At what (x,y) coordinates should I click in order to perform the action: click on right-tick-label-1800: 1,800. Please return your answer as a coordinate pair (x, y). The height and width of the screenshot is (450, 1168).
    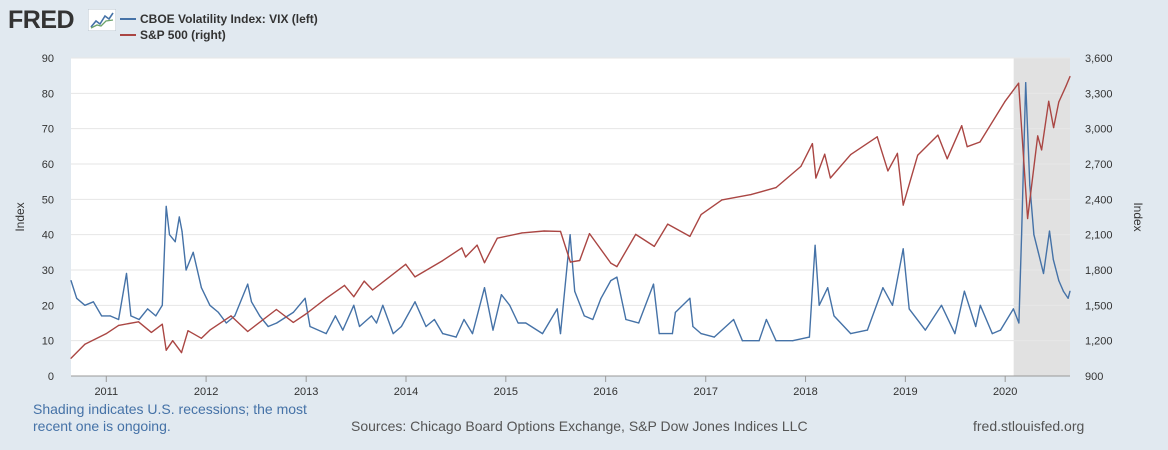
    Looking at the image, I should click on (1099, 271).